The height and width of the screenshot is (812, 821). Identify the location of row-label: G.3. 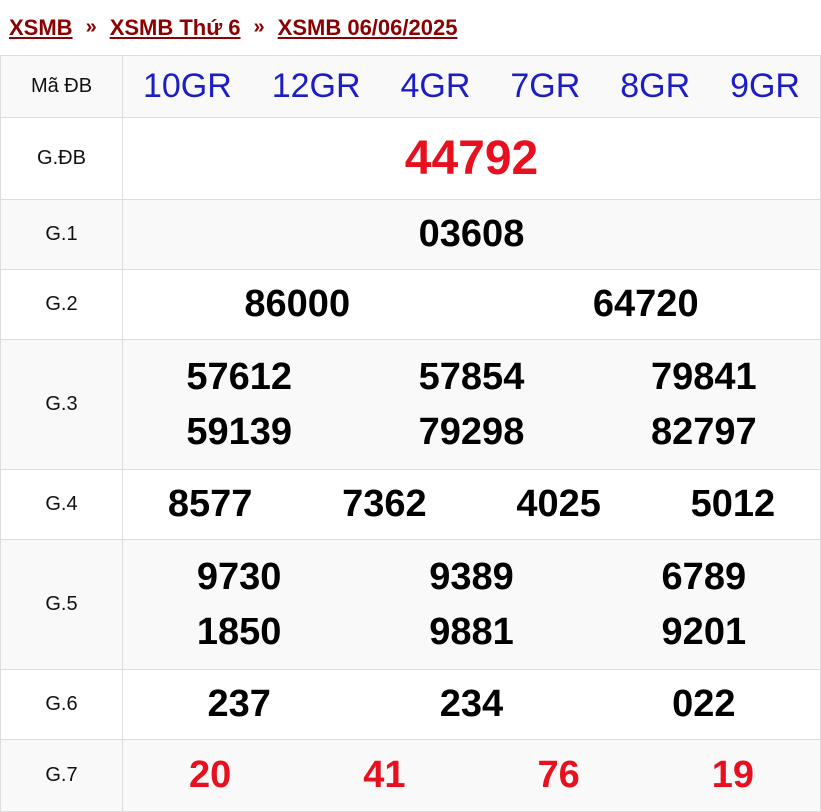
(61, 404).